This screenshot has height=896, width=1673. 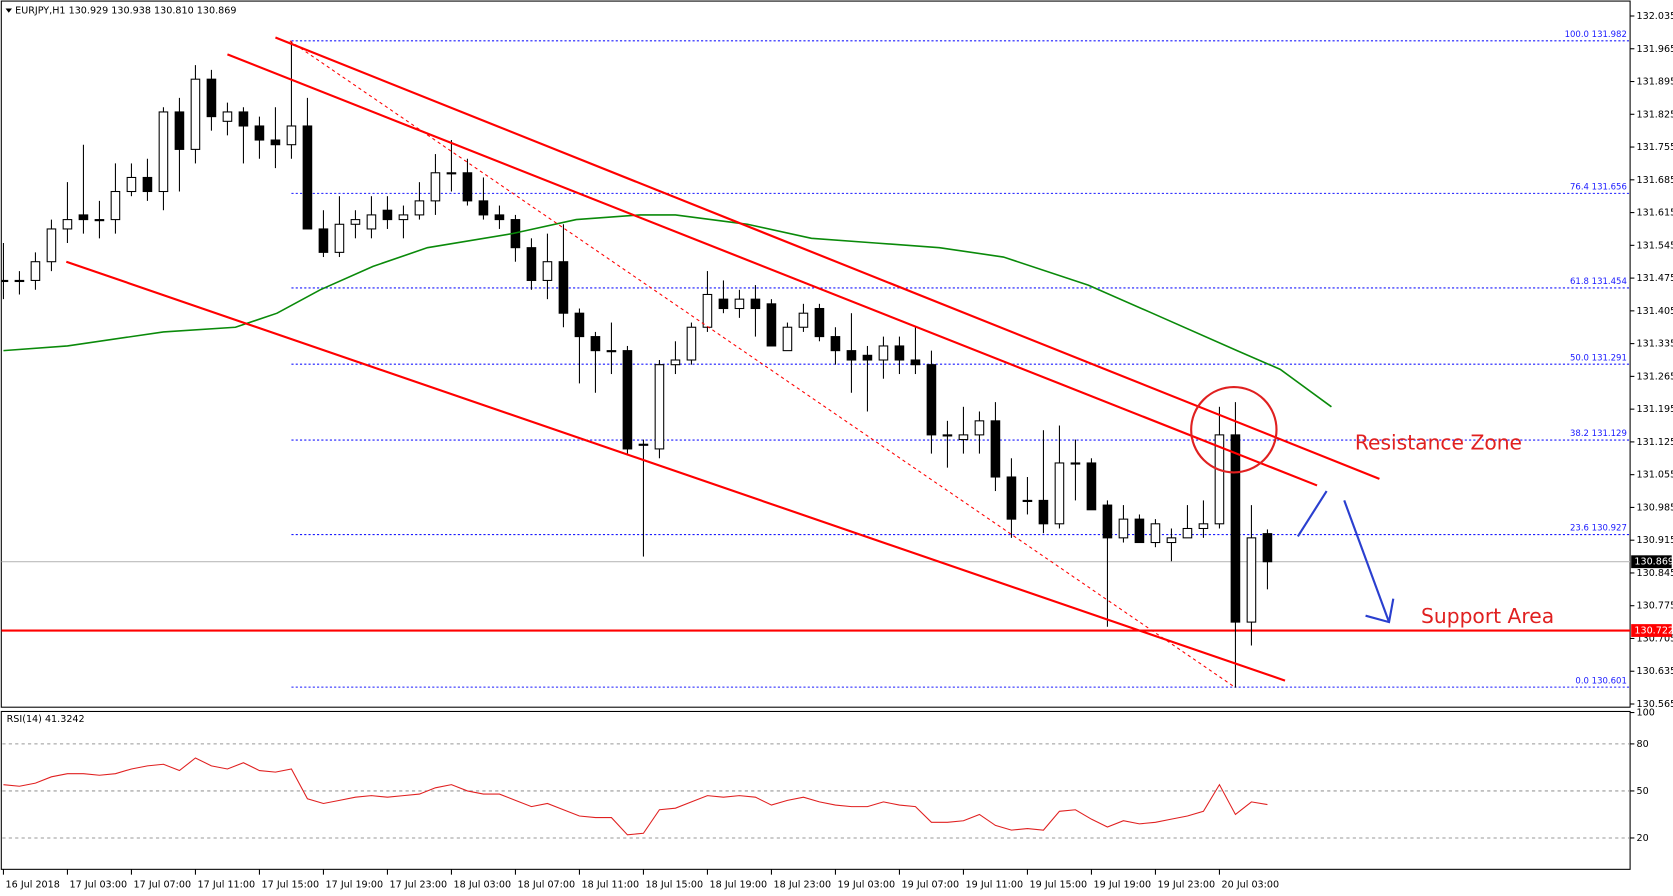 What do you see at coordinates (8, 10) in the screenshot?
I see `menu-arrow` at bounding box center [8, 10].